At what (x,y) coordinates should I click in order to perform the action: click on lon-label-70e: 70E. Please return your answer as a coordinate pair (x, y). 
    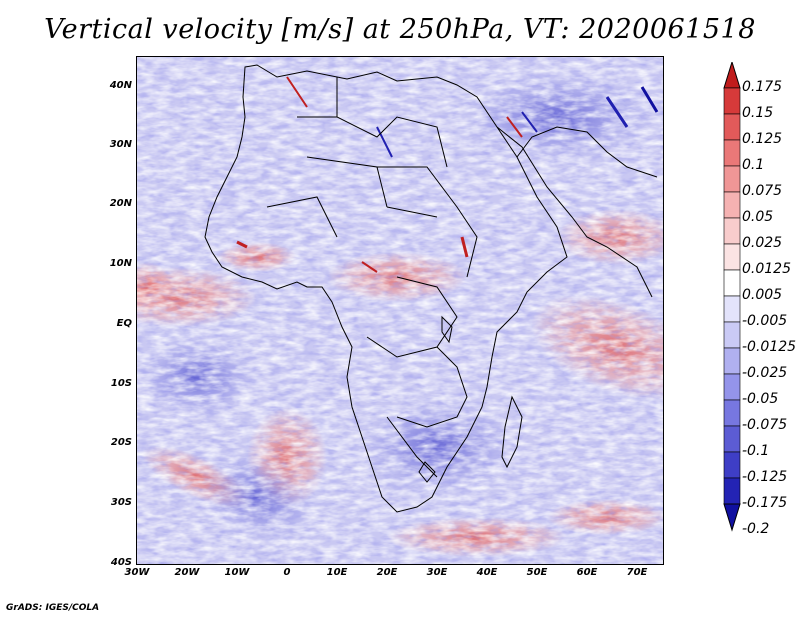
    Looking at the image, I should click on (637, 572).